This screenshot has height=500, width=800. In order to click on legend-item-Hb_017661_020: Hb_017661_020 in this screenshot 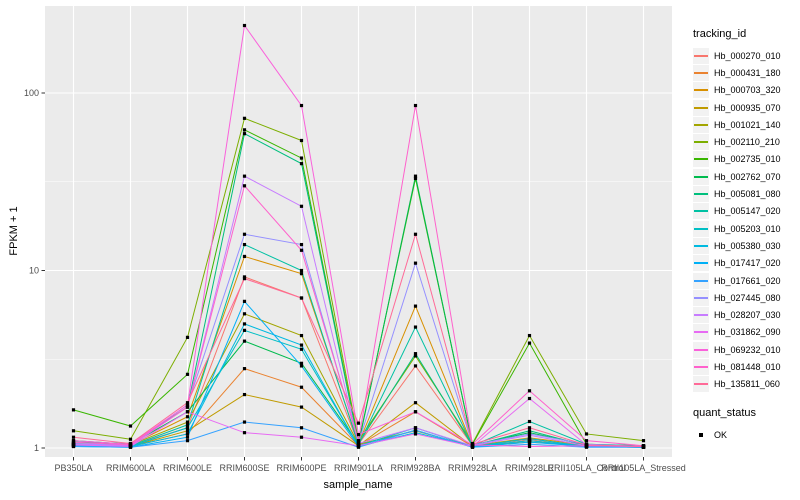, I will do `click(737, 280)`.